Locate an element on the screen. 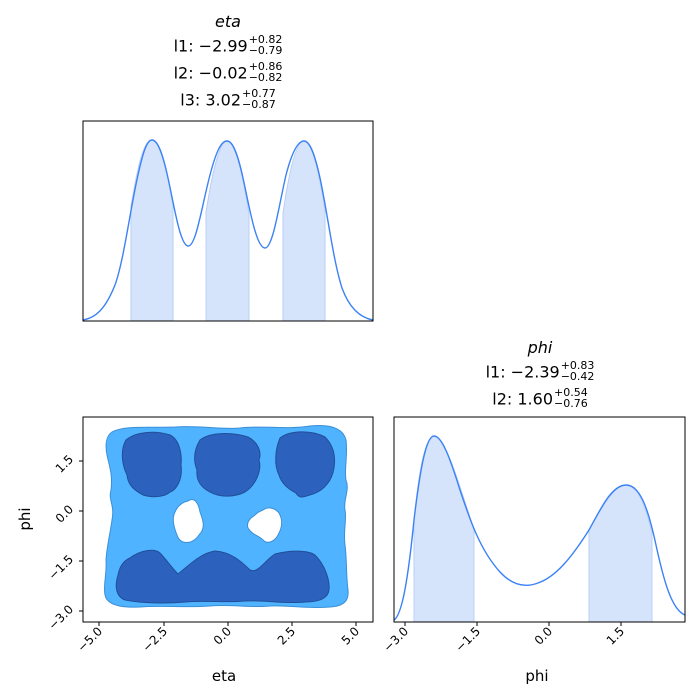 The height and width of the screenshot is (700, 700). joint-xtick-label: 5.0 is located at coordinates (350, 635).